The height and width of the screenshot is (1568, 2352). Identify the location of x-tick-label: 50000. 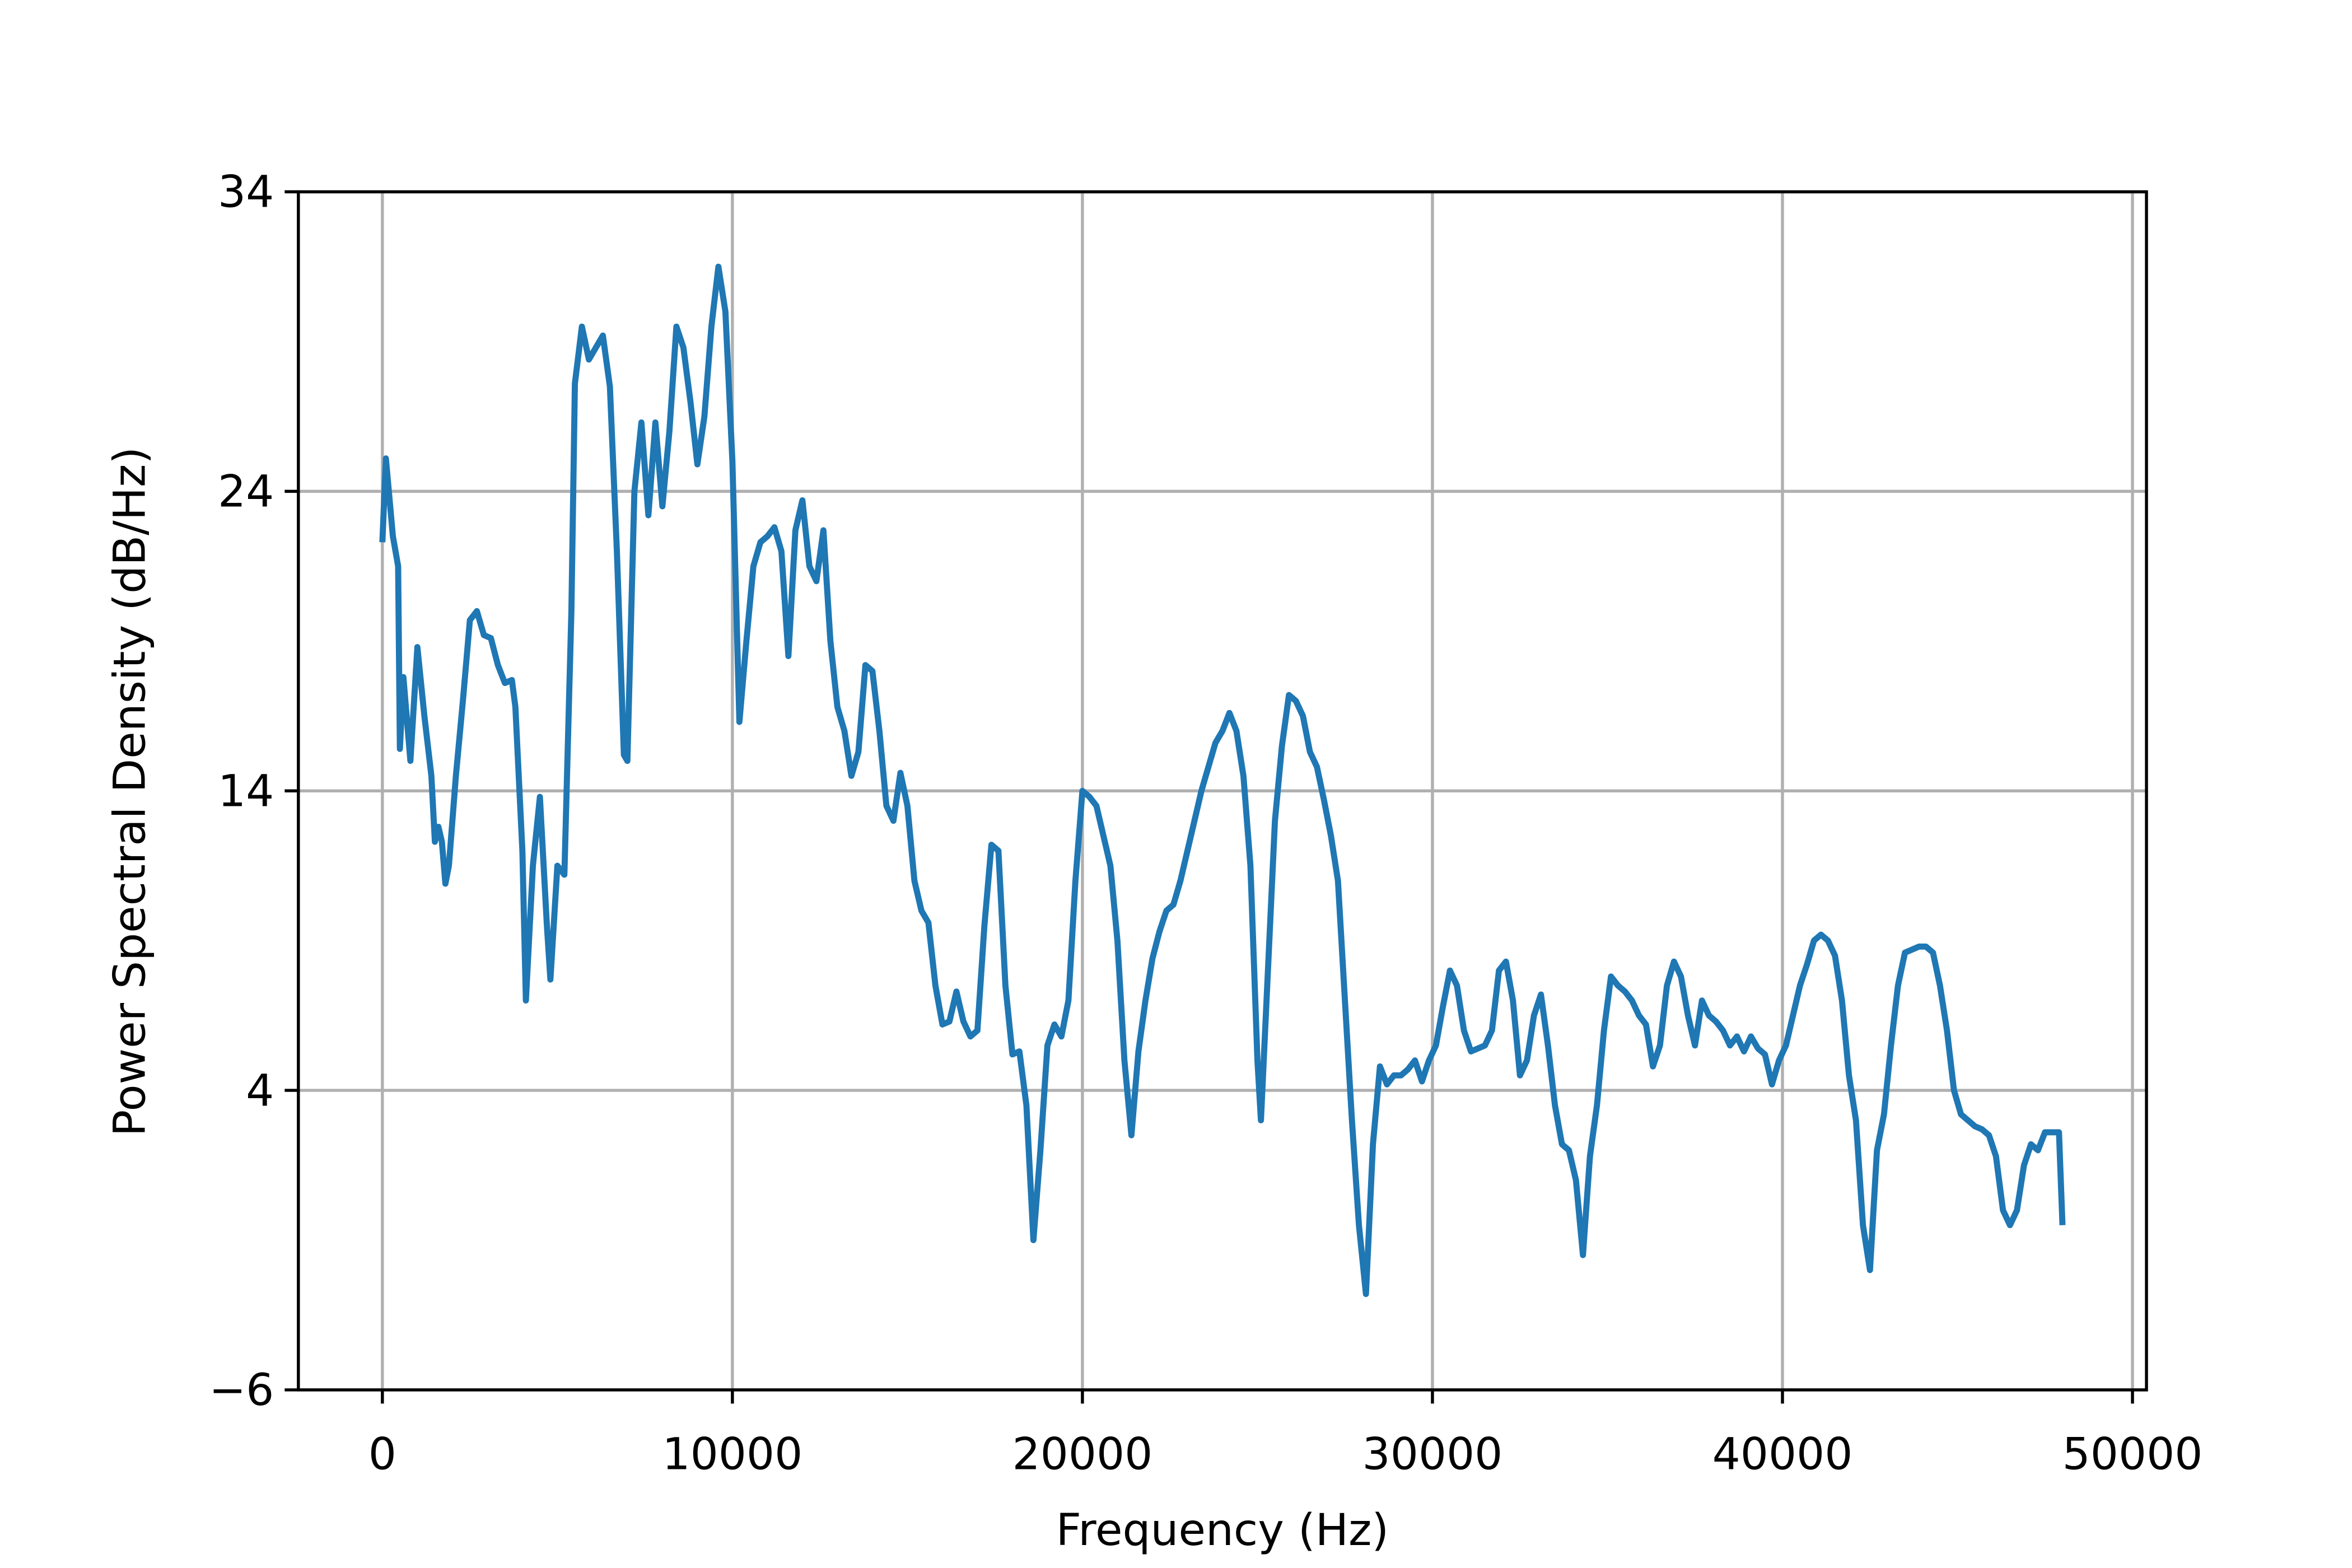
(2133, 1454).